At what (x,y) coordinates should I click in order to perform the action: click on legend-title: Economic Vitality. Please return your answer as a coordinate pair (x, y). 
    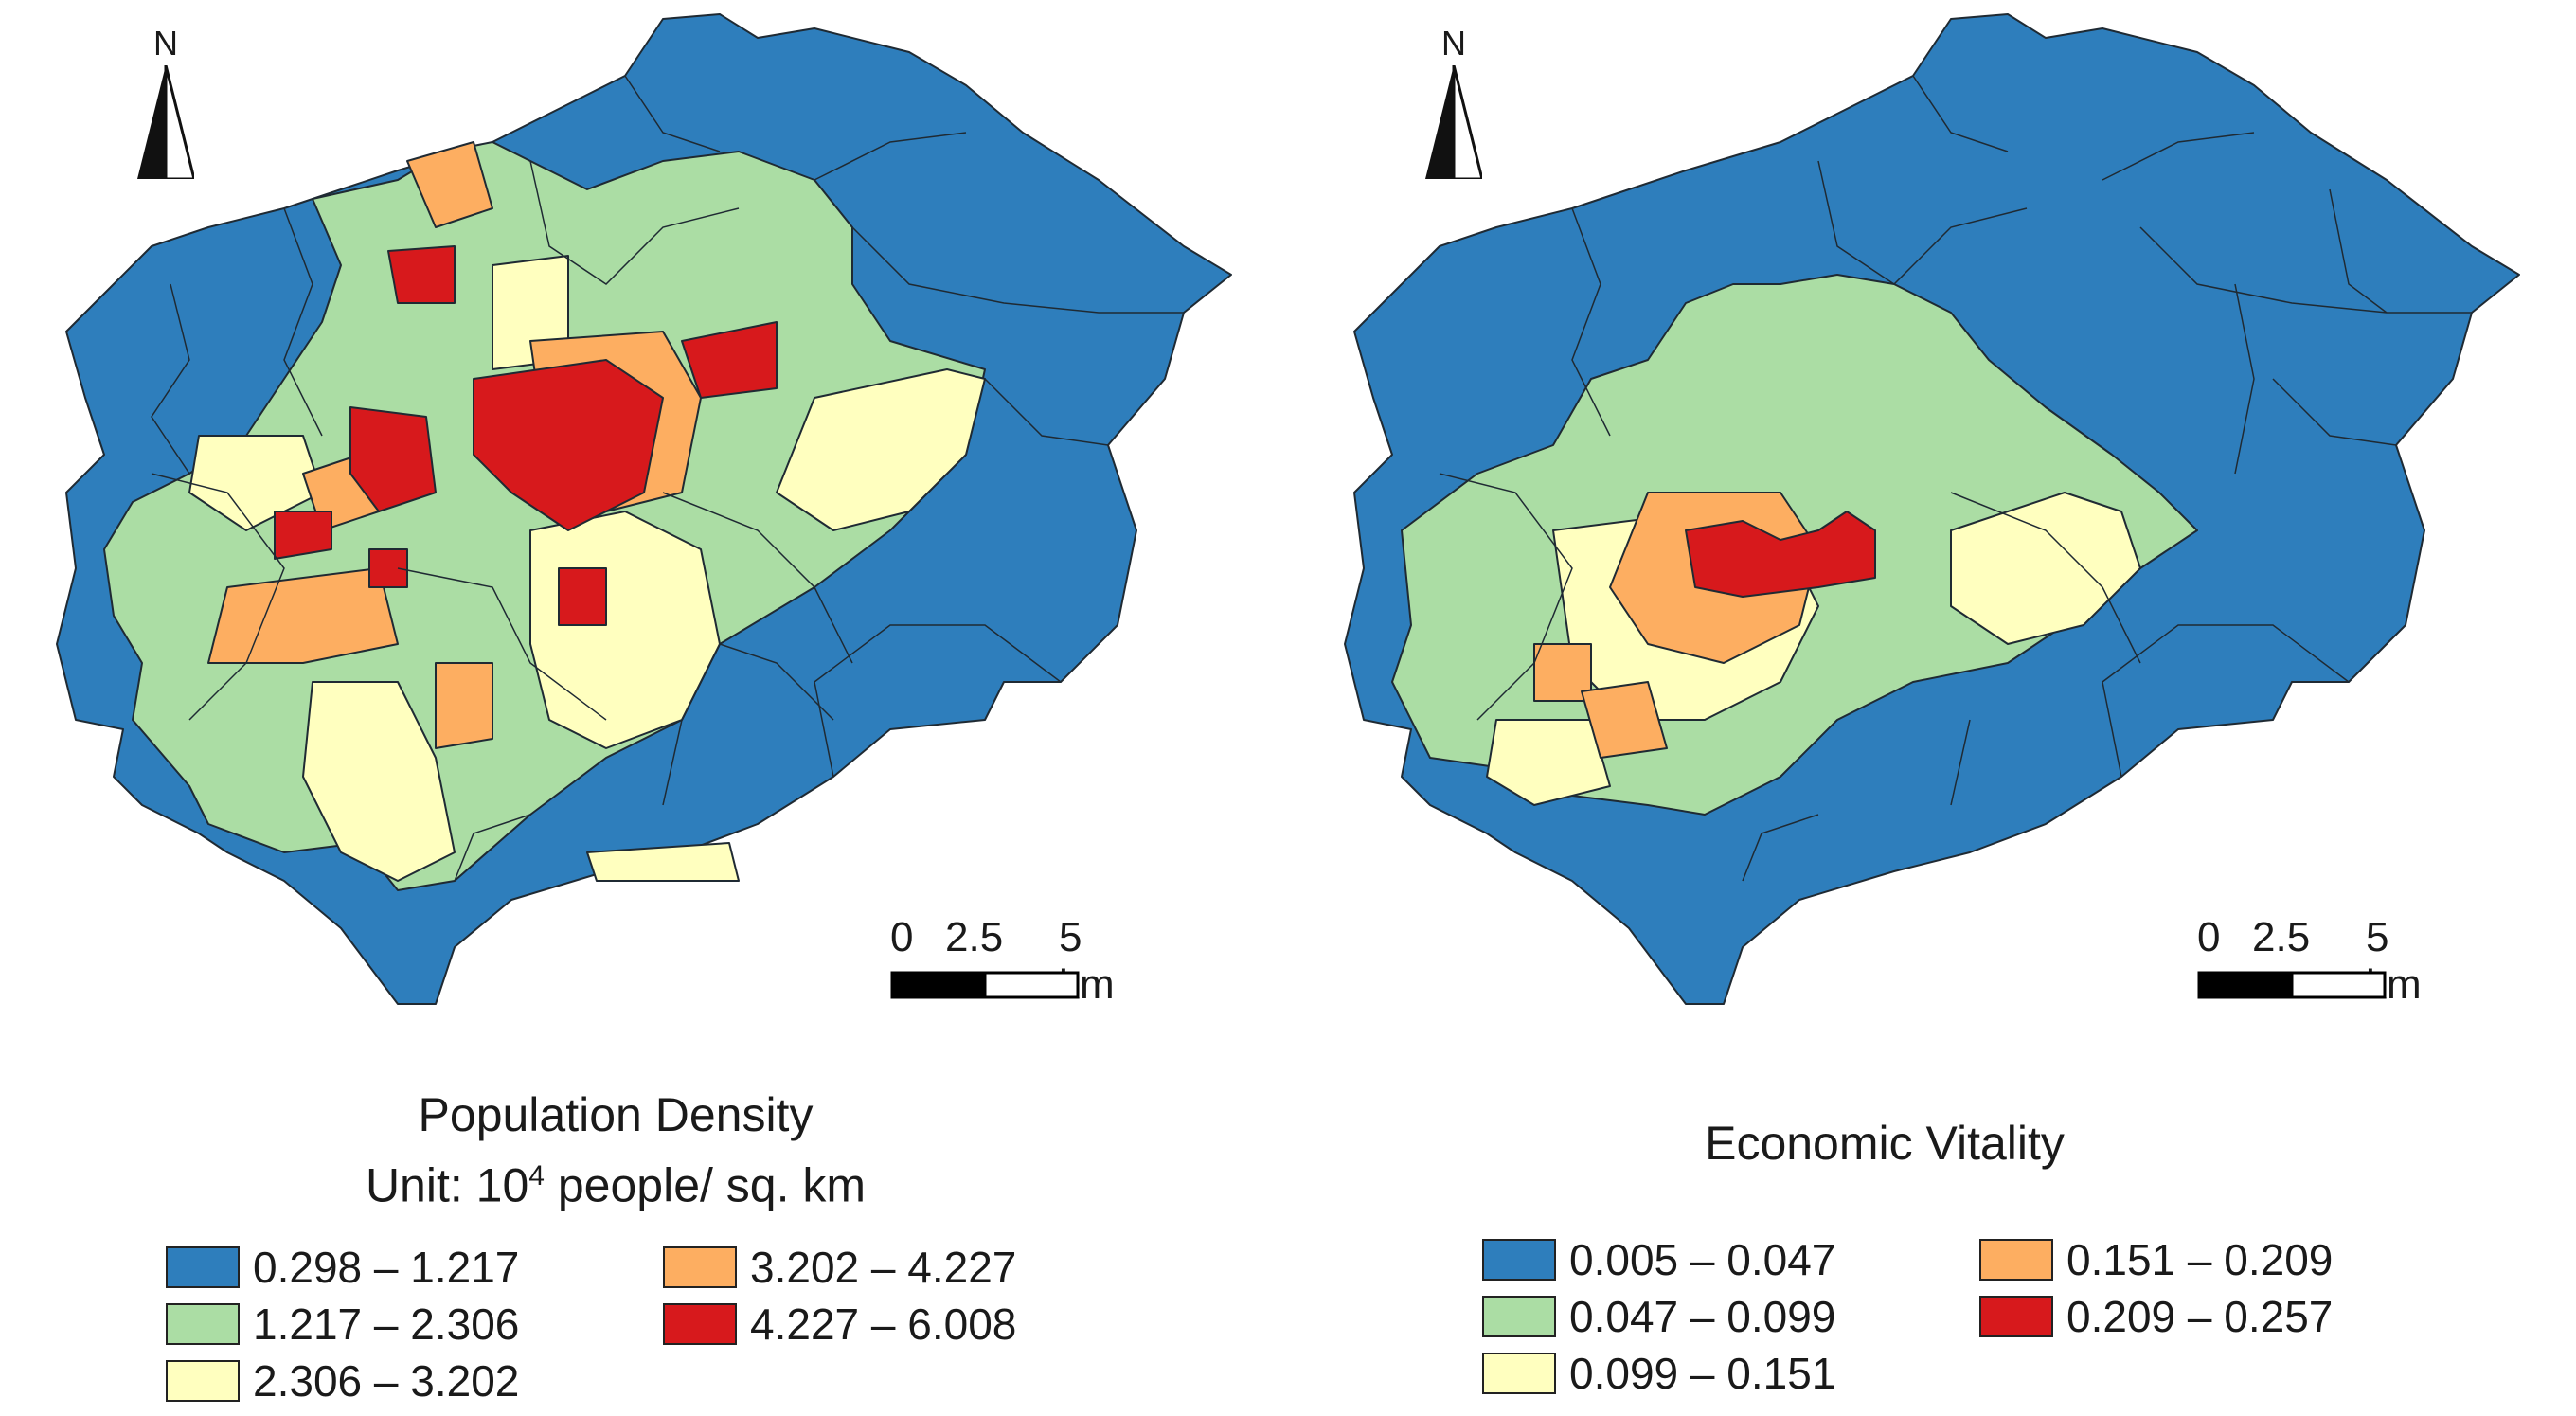
    Looking at the image, I should click on (1885, 1143).